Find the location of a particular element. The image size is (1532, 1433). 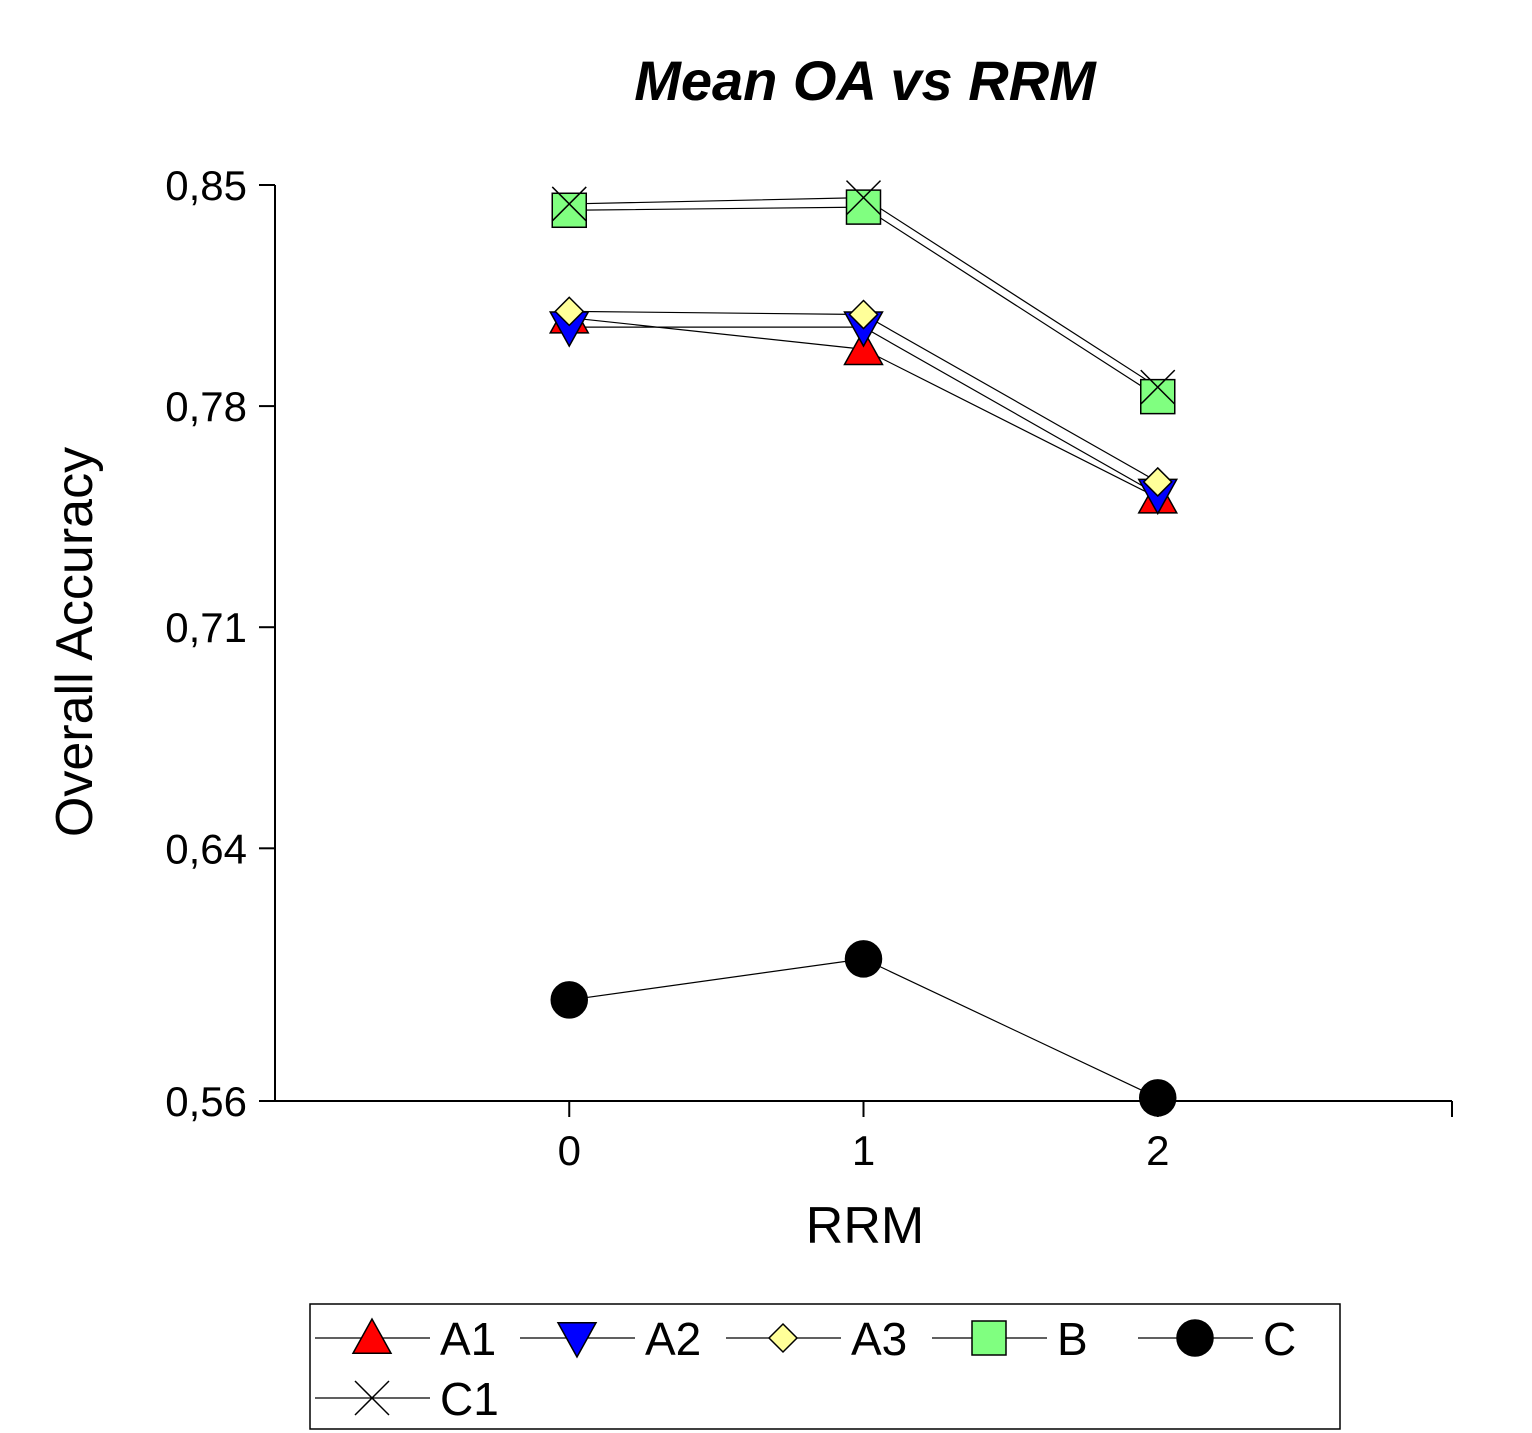

legend: A1 A2 A3 B C C1 is located at coordinates (825, 1366).